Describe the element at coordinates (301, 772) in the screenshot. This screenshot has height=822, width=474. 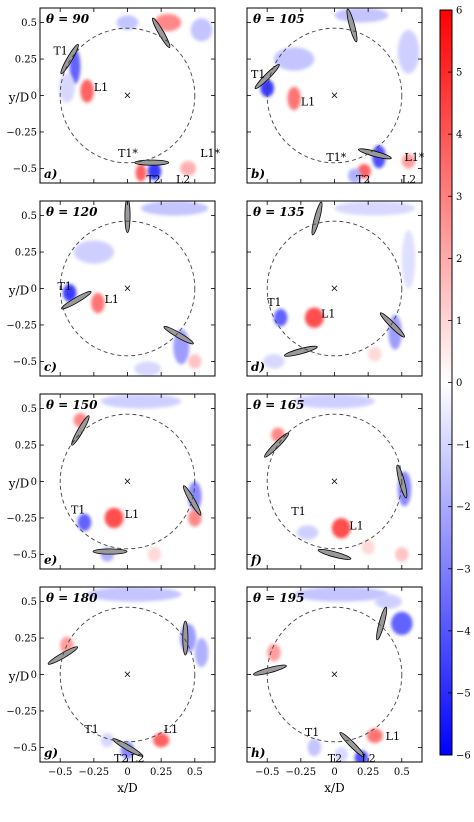
I see `x-tick-label: −0.25` at that location.